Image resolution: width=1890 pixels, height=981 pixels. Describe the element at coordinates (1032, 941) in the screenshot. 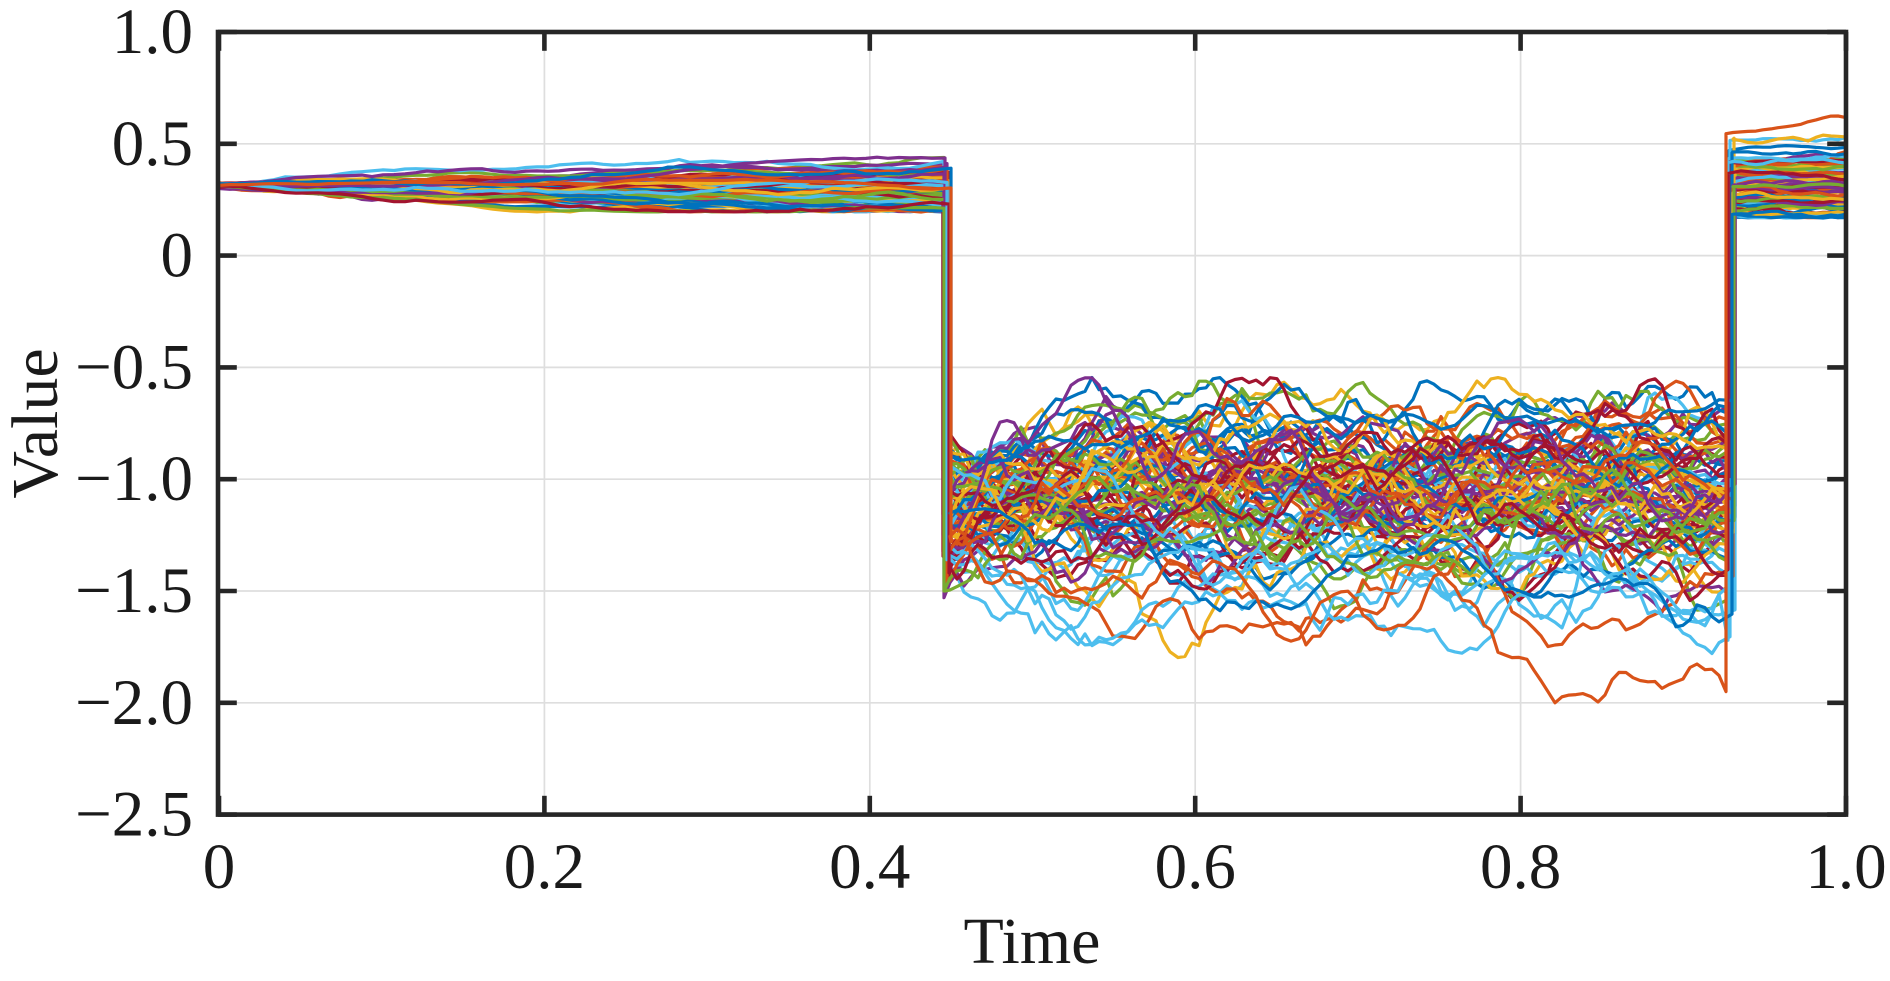

I see `svg-text: Time` at that location.